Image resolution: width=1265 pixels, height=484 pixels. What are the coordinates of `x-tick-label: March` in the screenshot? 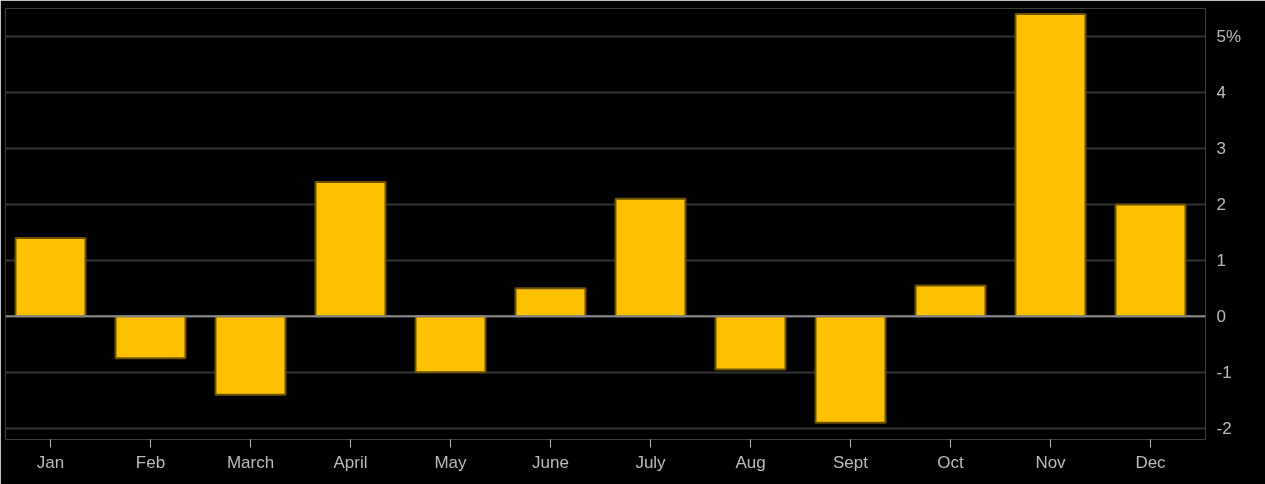 It's located at (250, 462).